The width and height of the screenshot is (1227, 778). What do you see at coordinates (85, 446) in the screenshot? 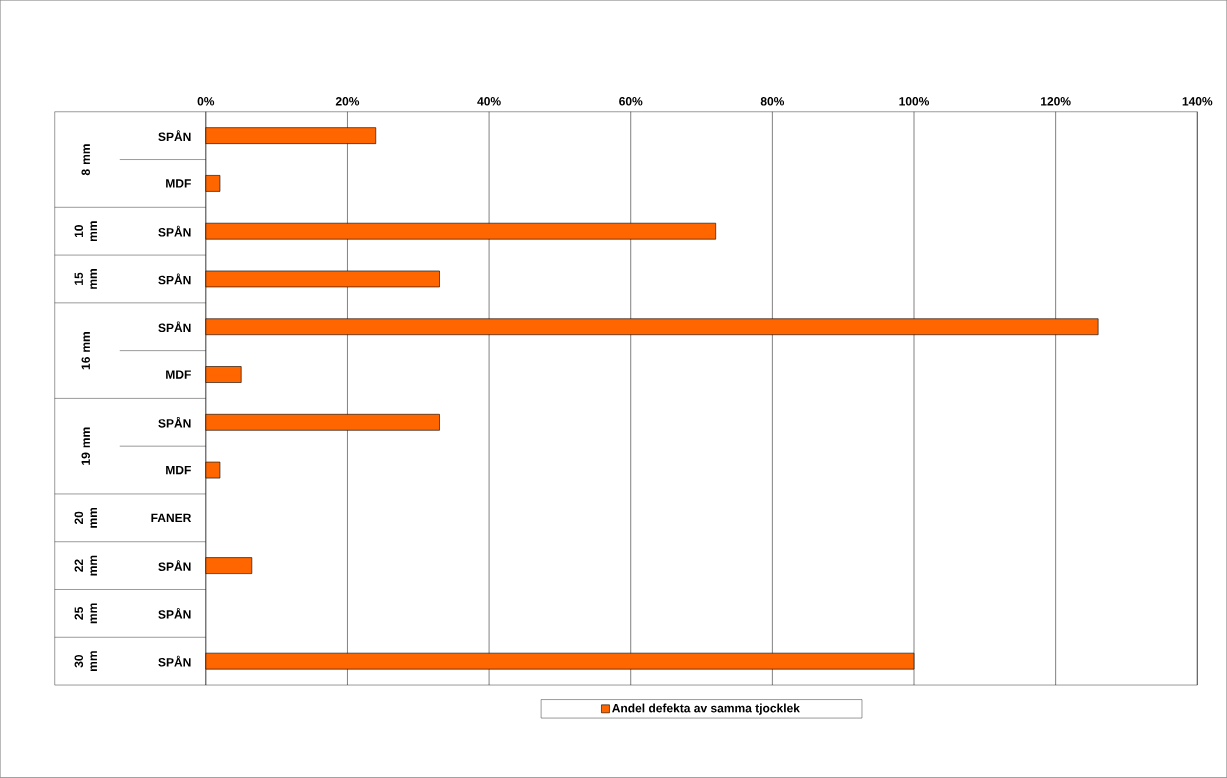
I see `text: 19 mm` at bounding box center [85, 446].